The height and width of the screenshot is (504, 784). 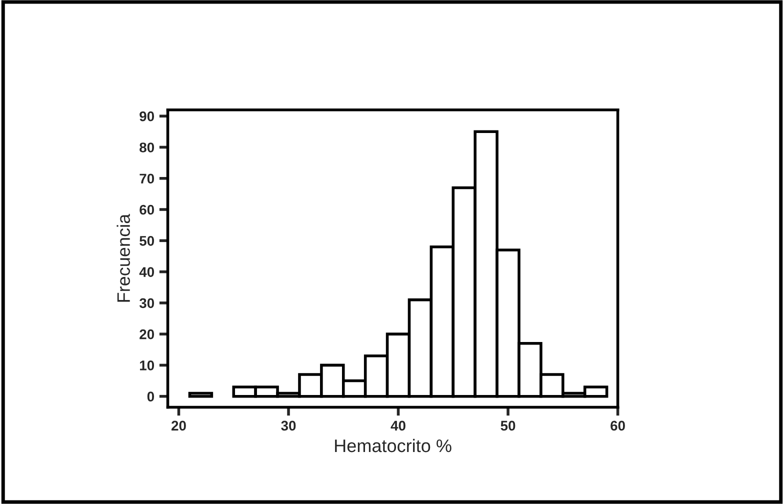 What do you see at coordinates (147, 147) in the screenshot?
I see `y-tick-label: 80` at bounding box center [147, 147].